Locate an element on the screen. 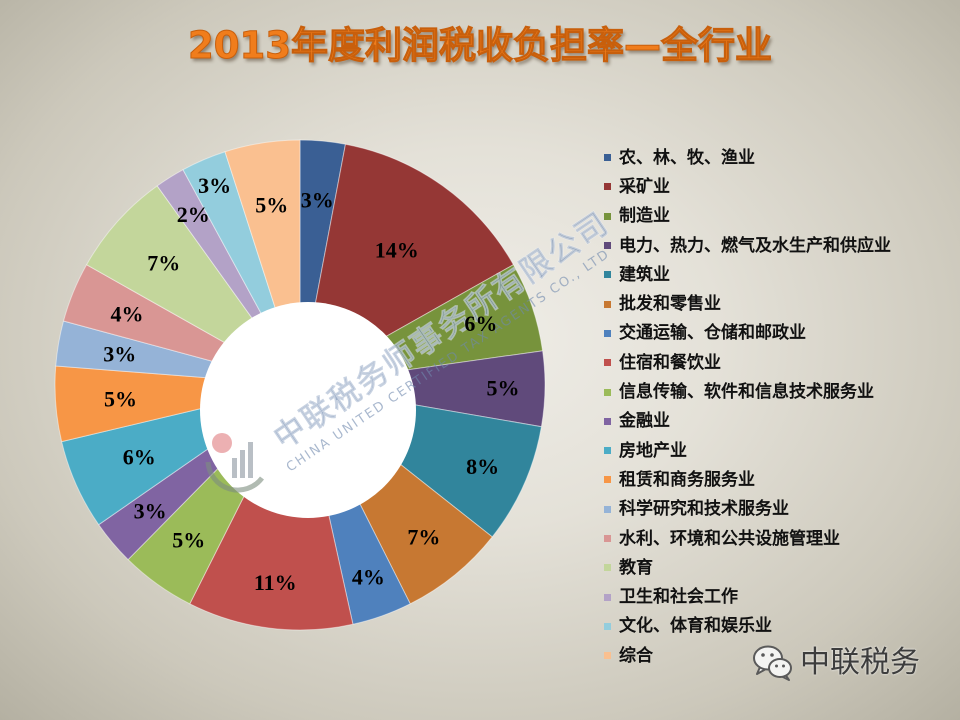 This screenshot has width=960, height=720. watermark-logo is located at coordinates (235, 463).